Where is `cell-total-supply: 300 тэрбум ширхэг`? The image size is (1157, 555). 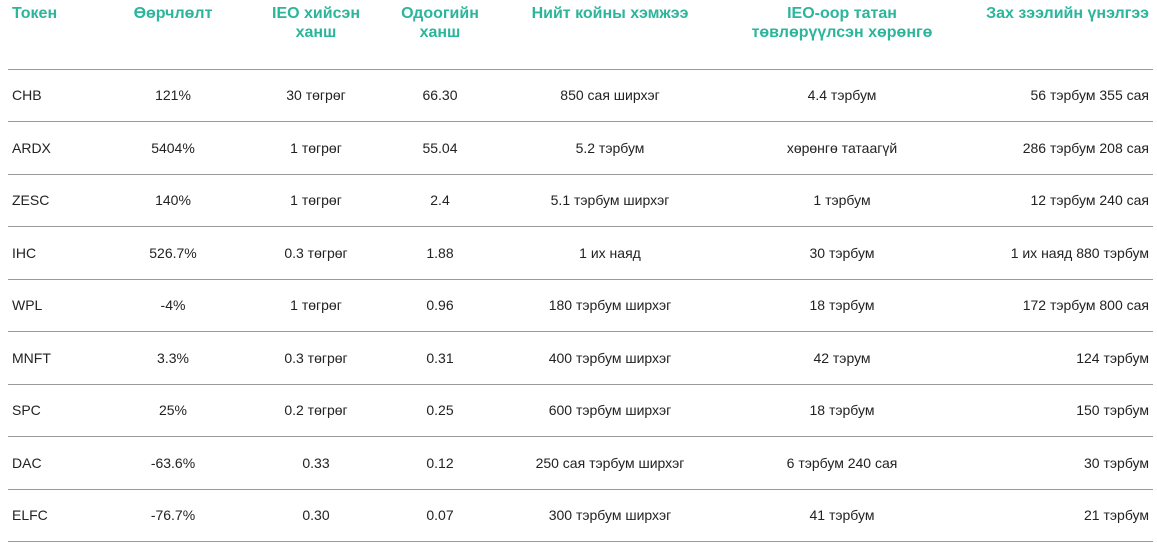
cell-total-supply: 300 тэрбум ширхэг is located at coordinates (610, 515).